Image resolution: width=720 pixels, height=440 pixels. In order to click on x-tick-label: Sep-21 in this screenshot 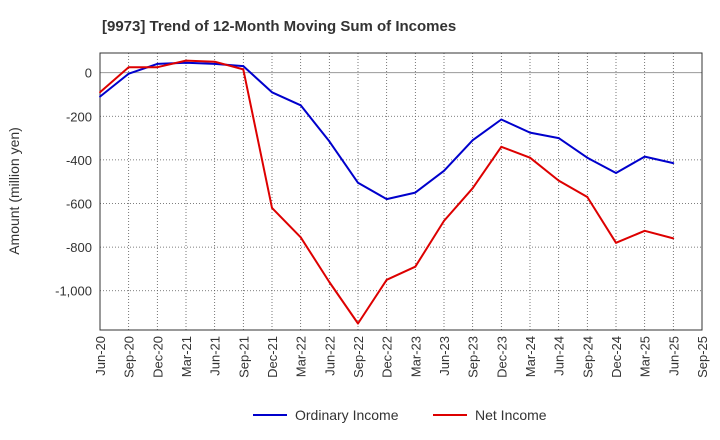, I will do `click(243, 357)`.